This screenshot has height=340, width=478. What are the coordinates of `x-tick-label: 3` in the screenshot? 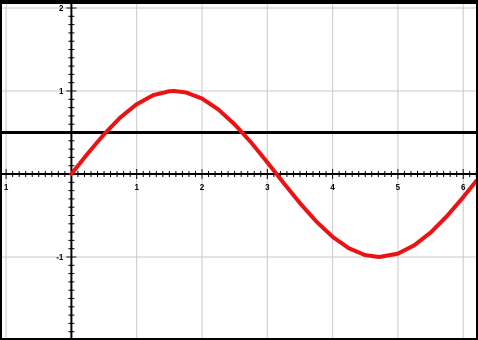 It's located at (267, 187).